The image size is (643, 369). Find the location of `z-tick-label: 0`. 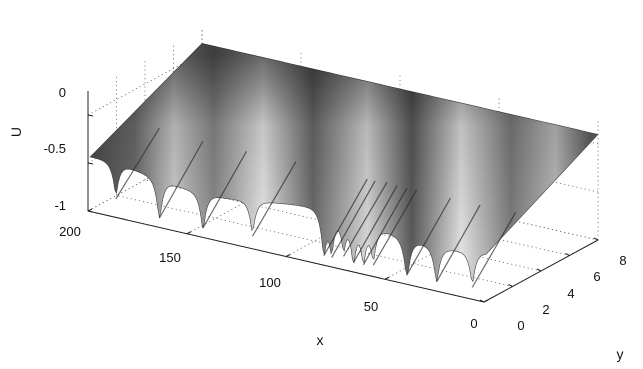

z-tick-label: 0 is located at coordinates (62, 92).